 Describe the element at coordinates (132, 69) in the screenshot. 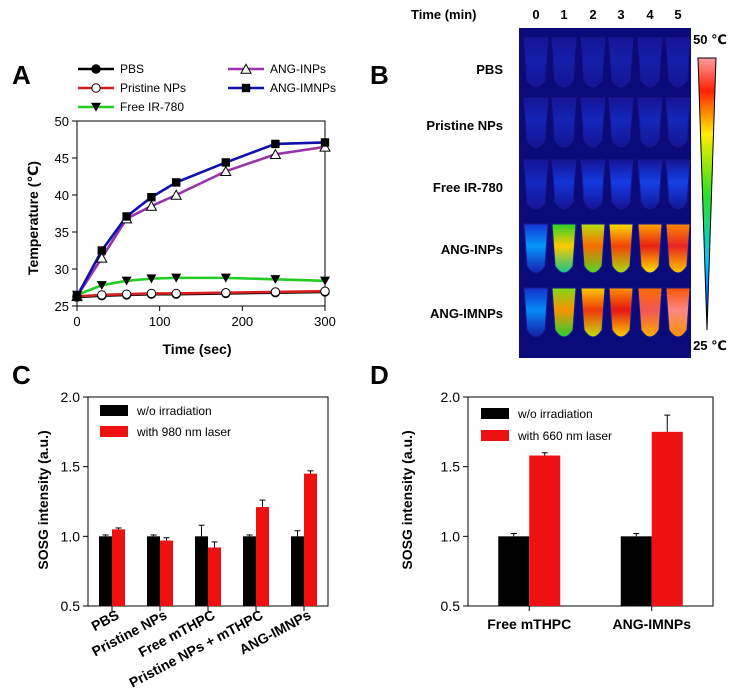

I see `legend-label-pbs: PBS` at that location.